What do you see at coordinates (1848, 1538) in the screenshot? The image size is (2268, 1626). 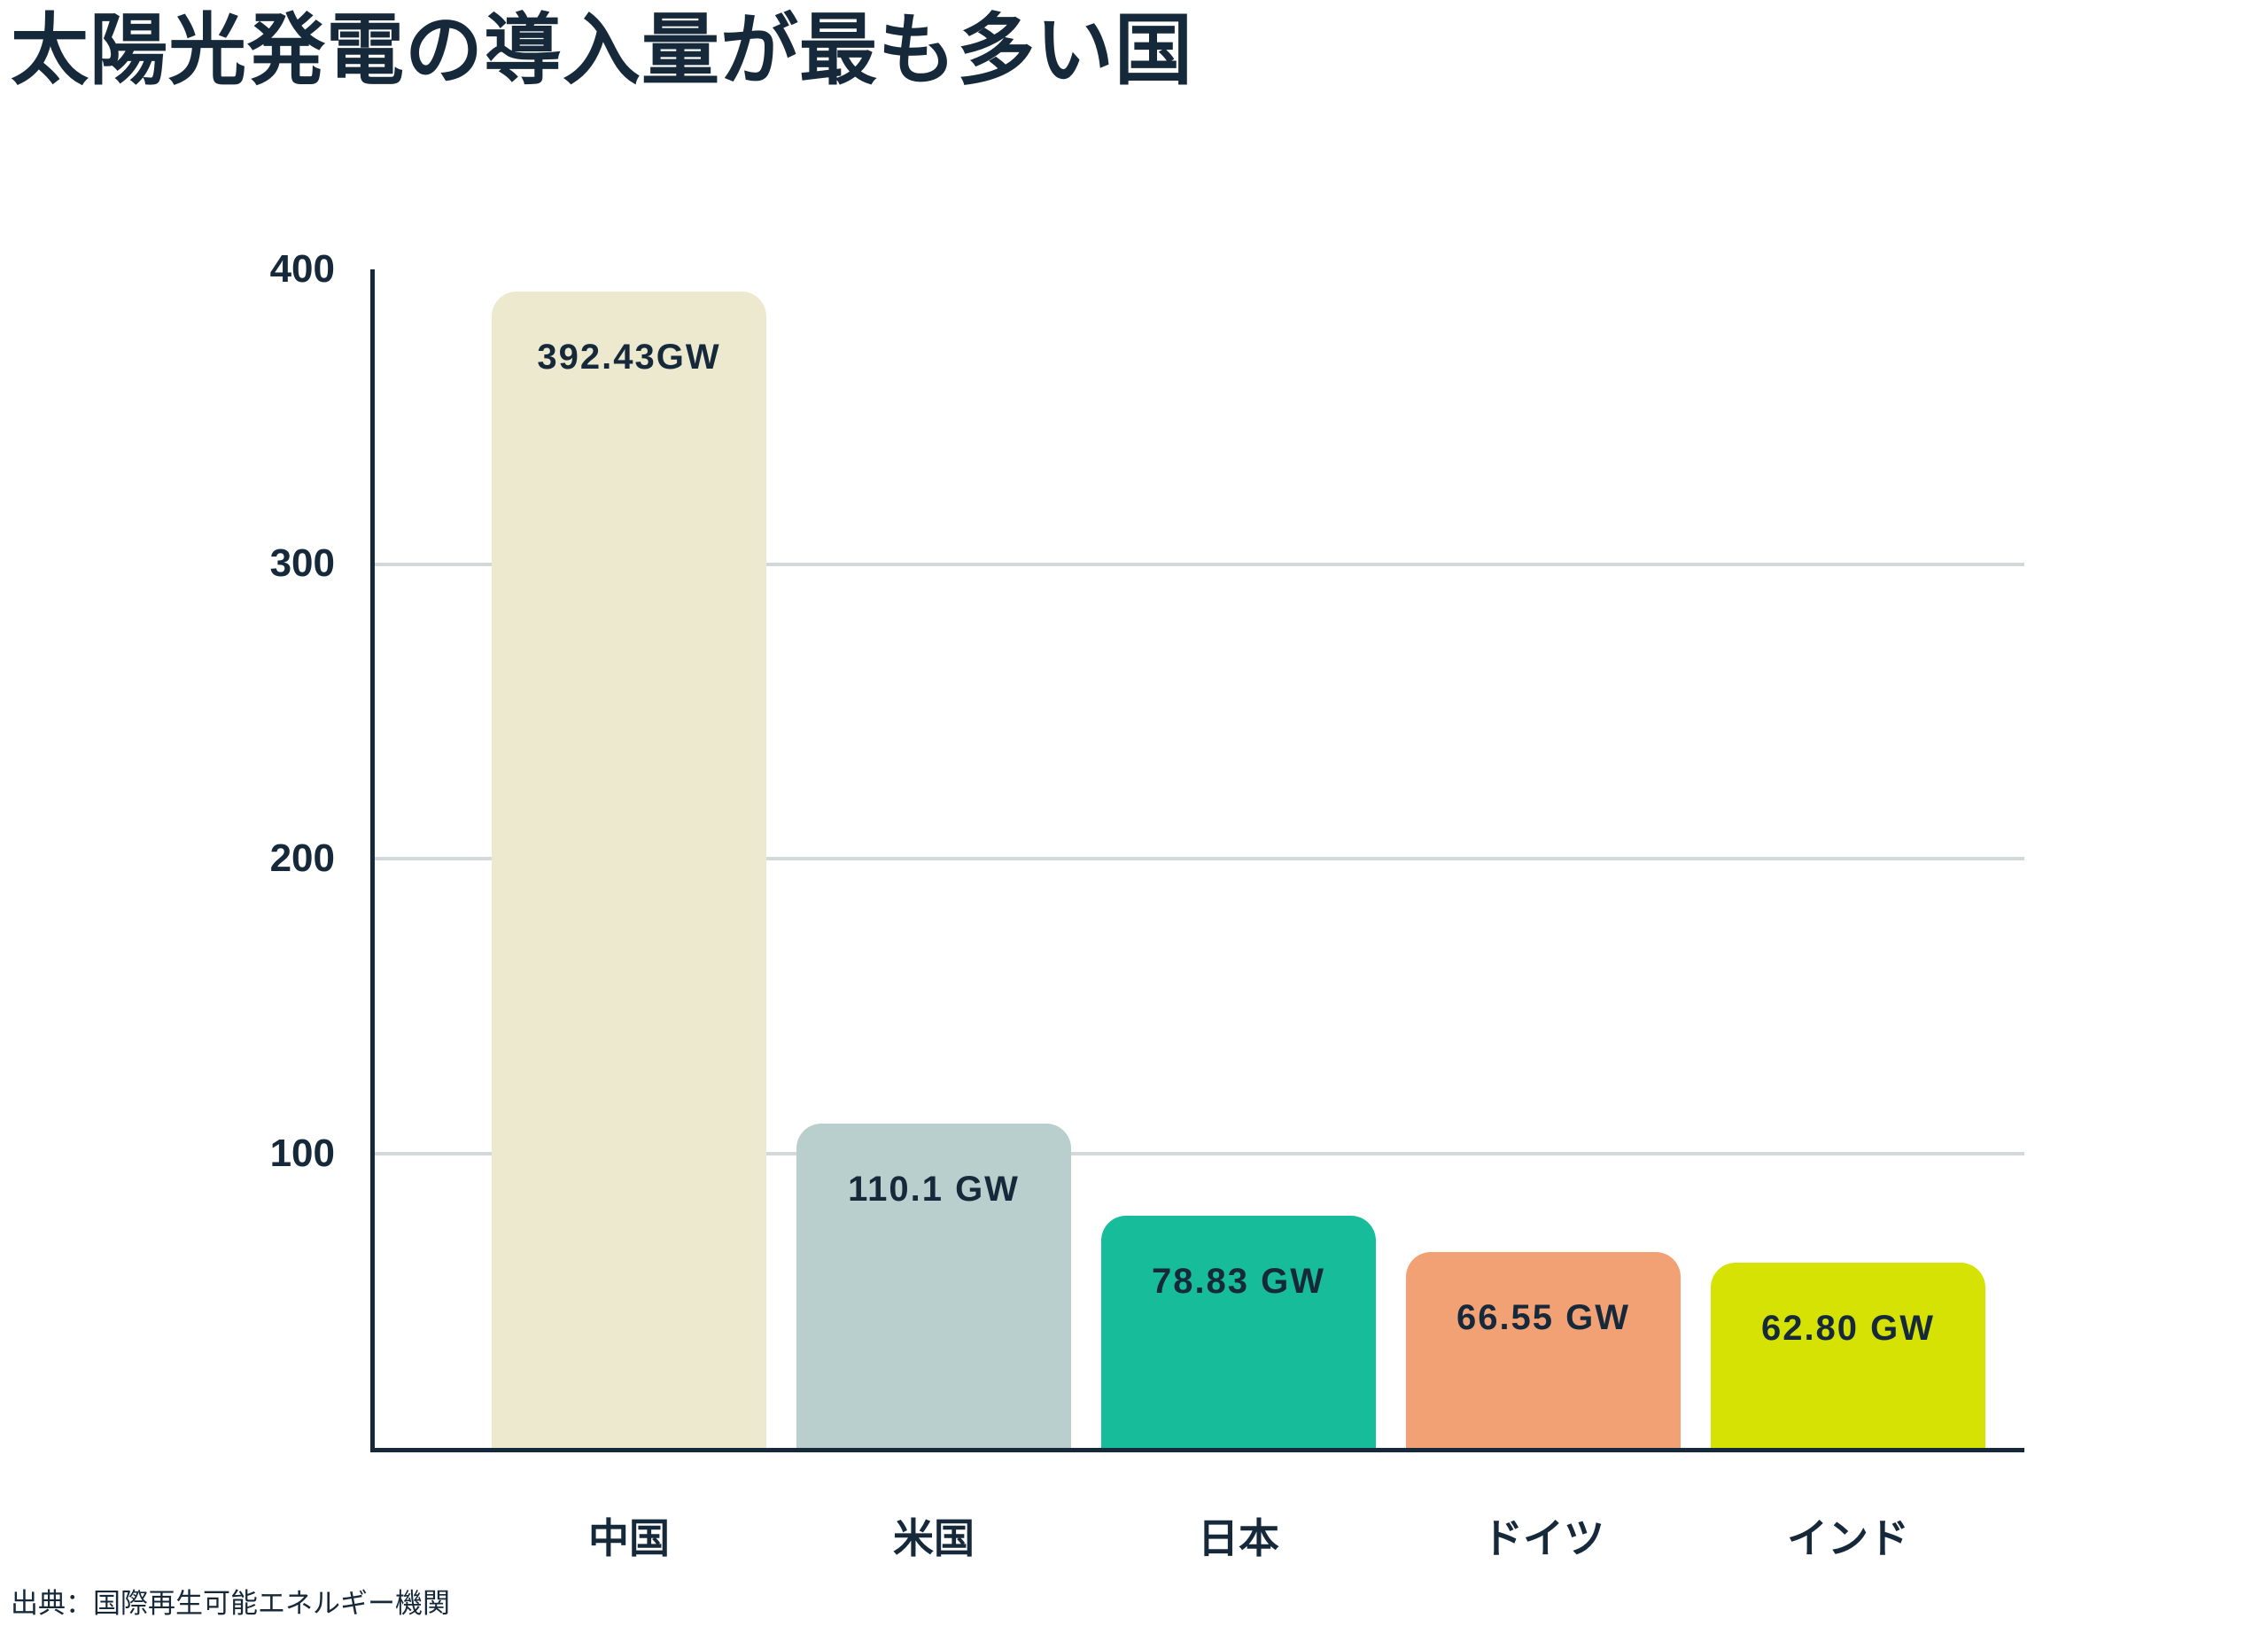 I see `x-axis-label-india: インド` at bounding box center [1848, 1538].